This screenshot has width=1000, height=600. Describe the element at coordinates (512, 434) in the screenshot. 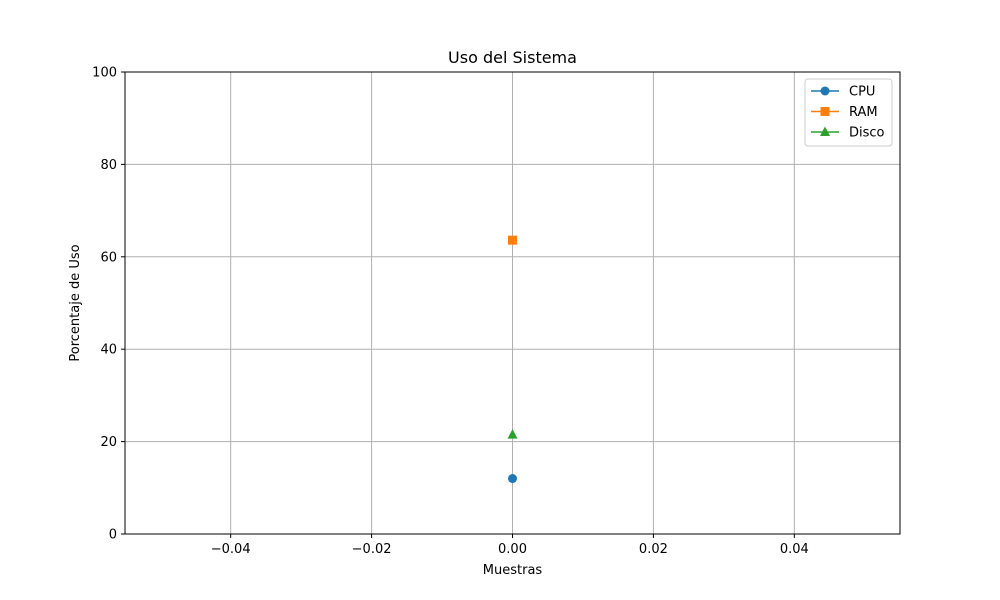

I see `data-point-disco` at that location.